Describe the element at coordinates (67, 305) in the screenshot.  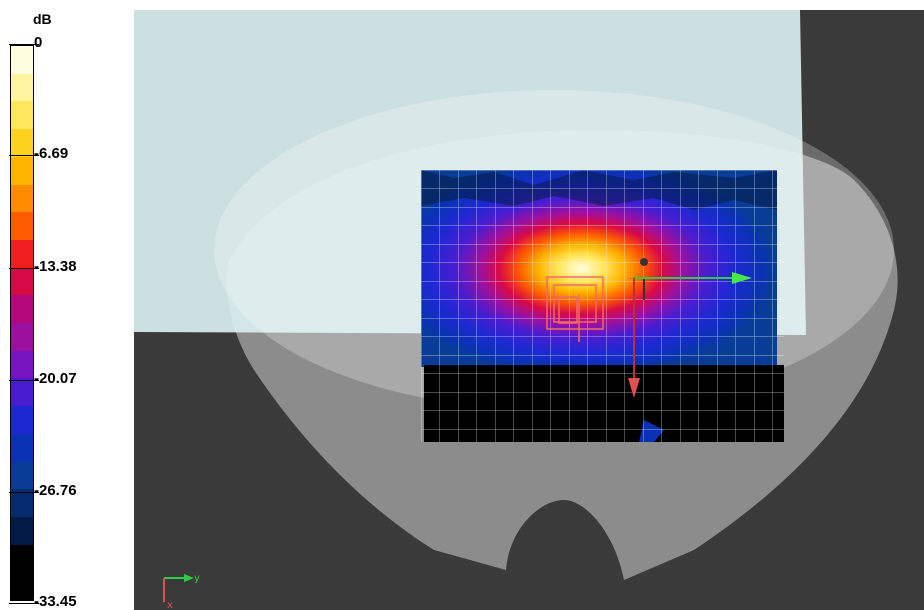
I see `color-legend: dB 0 -6.69 -13.38 -20.07 -26.76 -33.45` at that location.